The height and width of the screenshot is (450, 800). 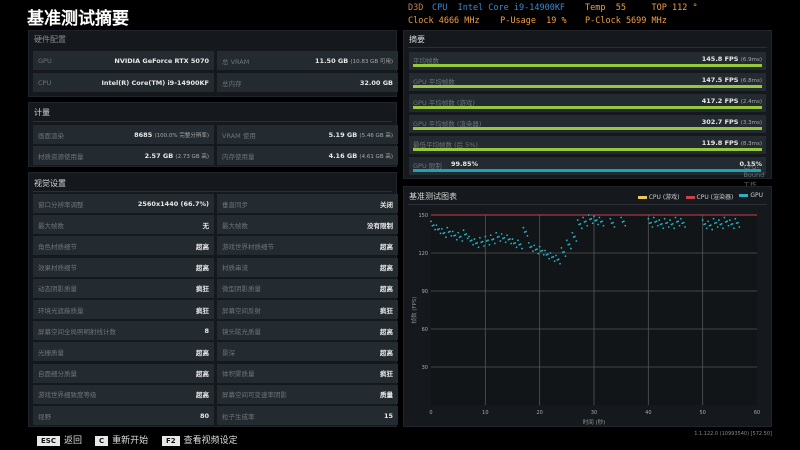 What do you see at coordinates (161, 60) in the screenshot?
I see `value-text: NVIDIA GeForce RTX 5070` at bounding box center [161, 60].